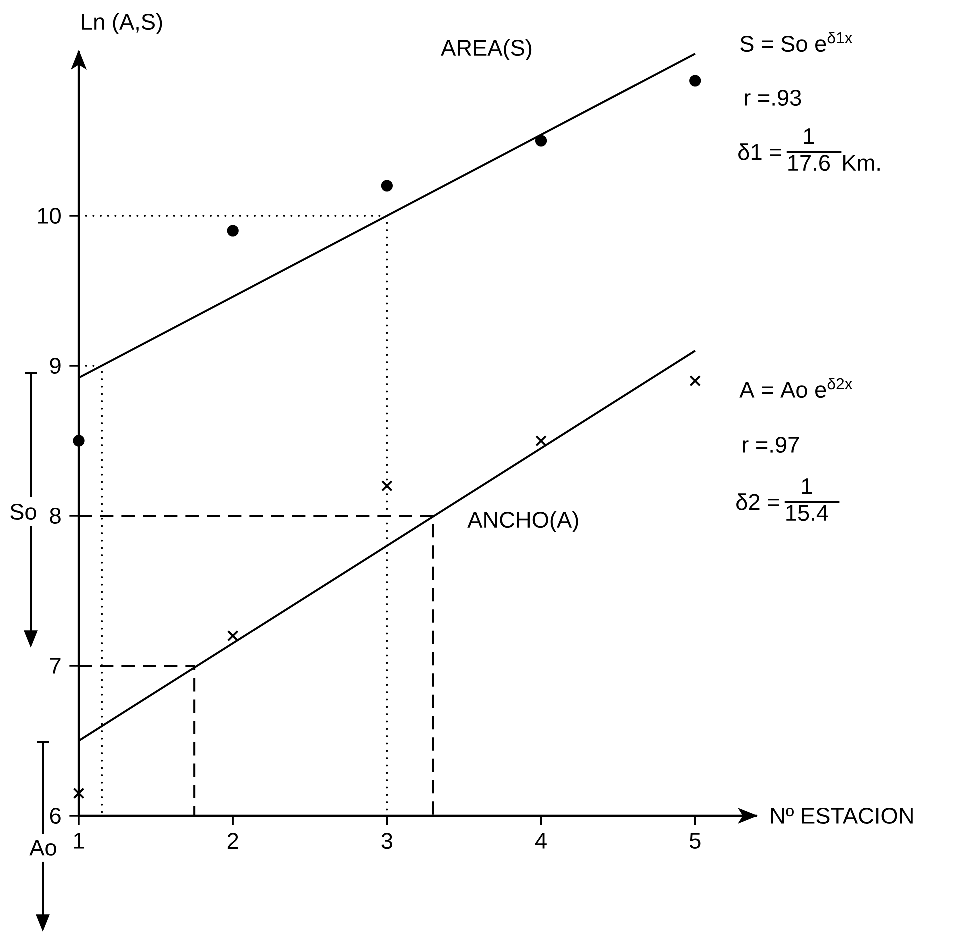 Image resolution: width=964 pixels, height=935 pixels. I want to click on x-tick-label: 5, so click(695, 841).